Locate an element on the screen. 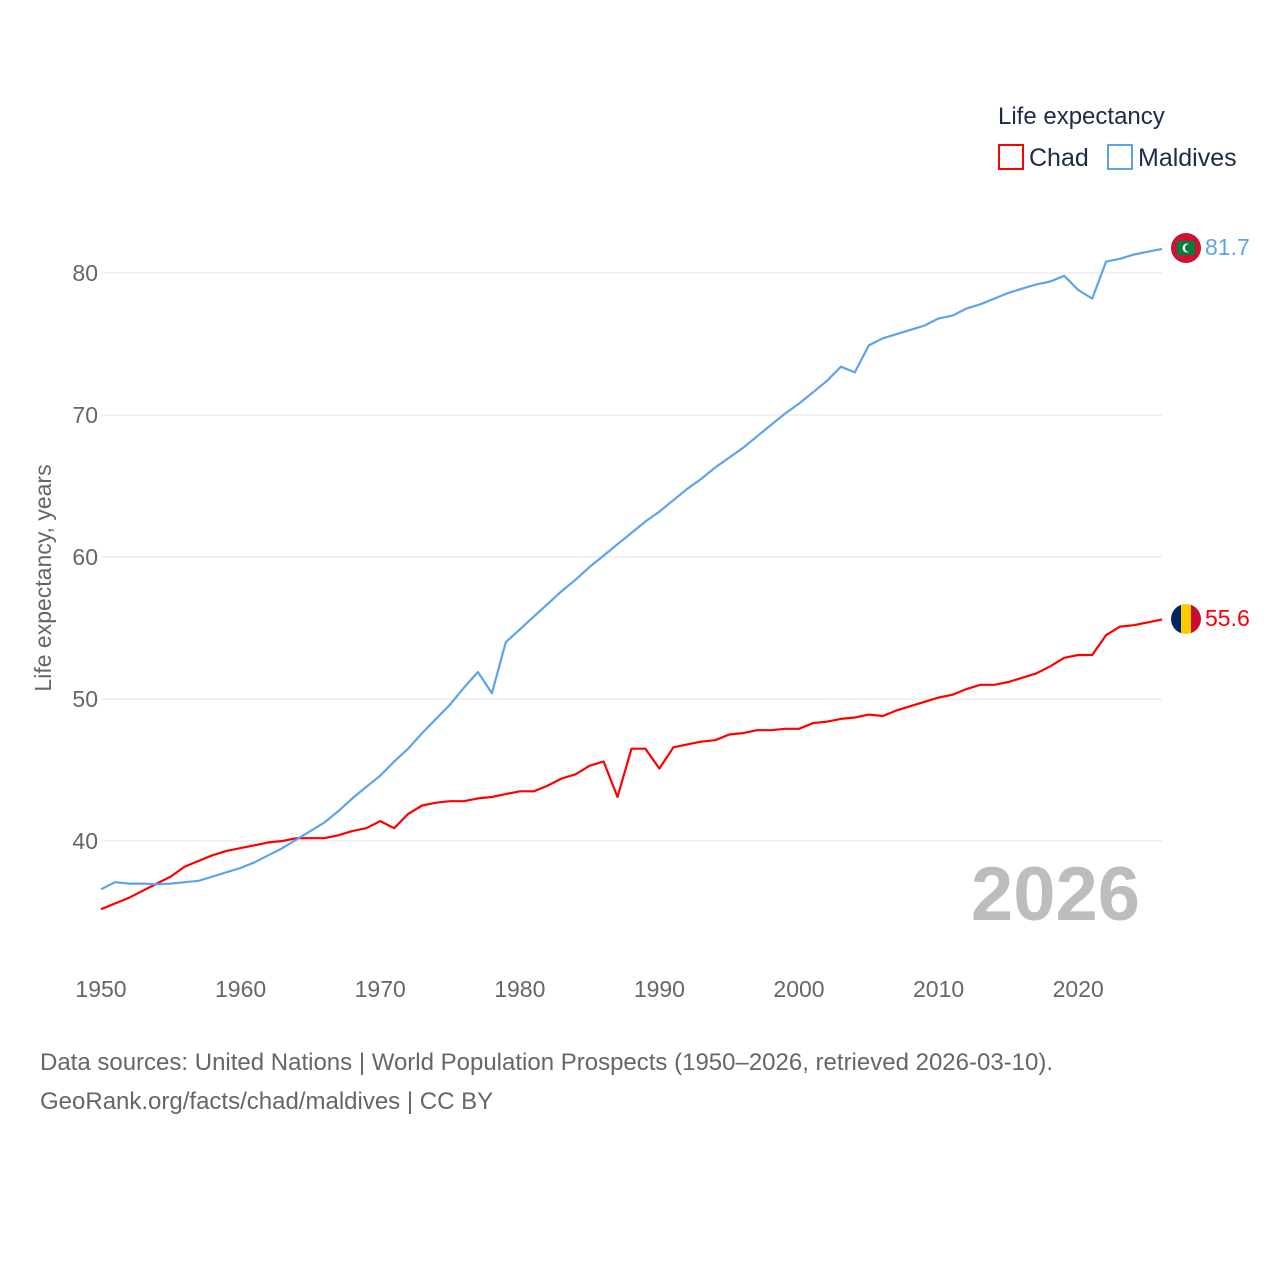 Image resolution: width=1280 pixels, height=1280 pixels. legend-swatch-chad is located at coordinates (1011, 157).